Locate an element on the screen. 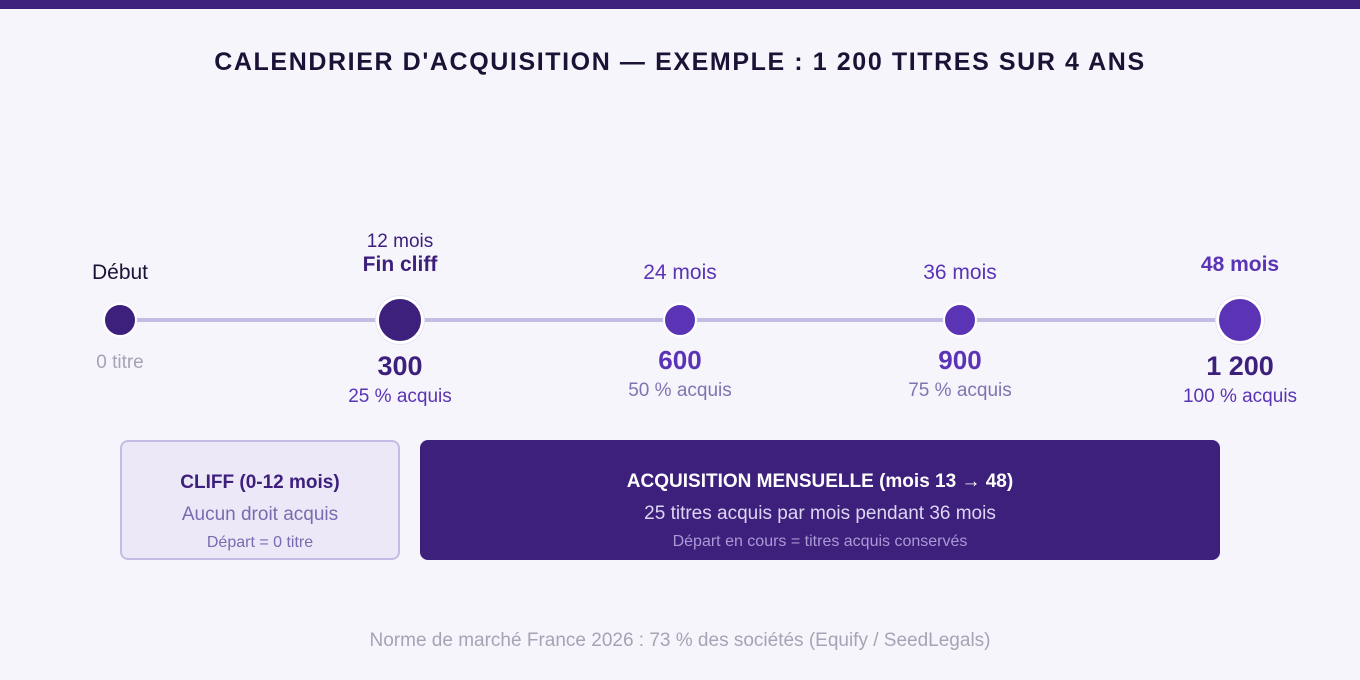  monthly-box-heading: ACQUISITION MENSUELLE (mois 13 → 48) is located at coordinates (820, 481).